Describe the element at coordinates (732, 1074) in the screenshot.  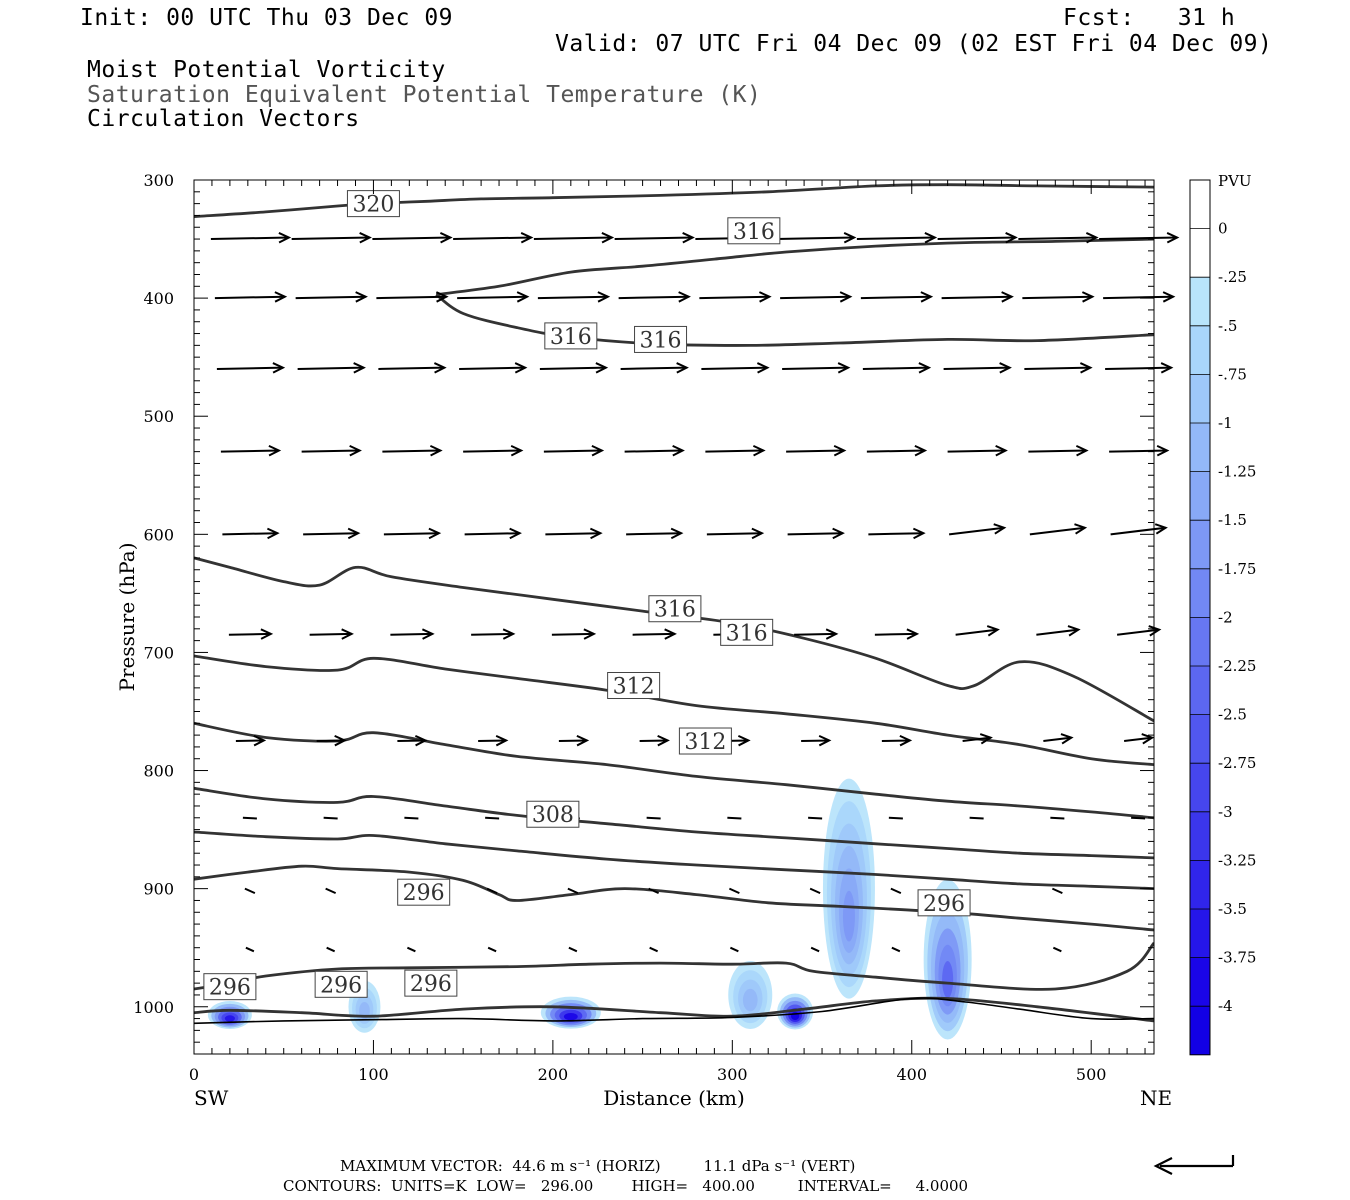
I see `x-tick-label: 300` at that location.